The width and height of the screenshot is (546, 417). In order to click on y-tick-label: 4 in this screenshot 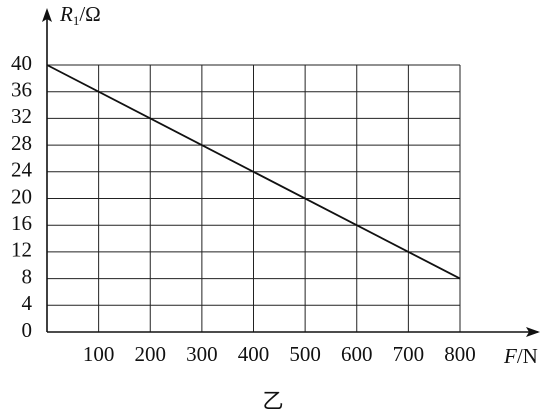, I will do `click(27, 303)`.